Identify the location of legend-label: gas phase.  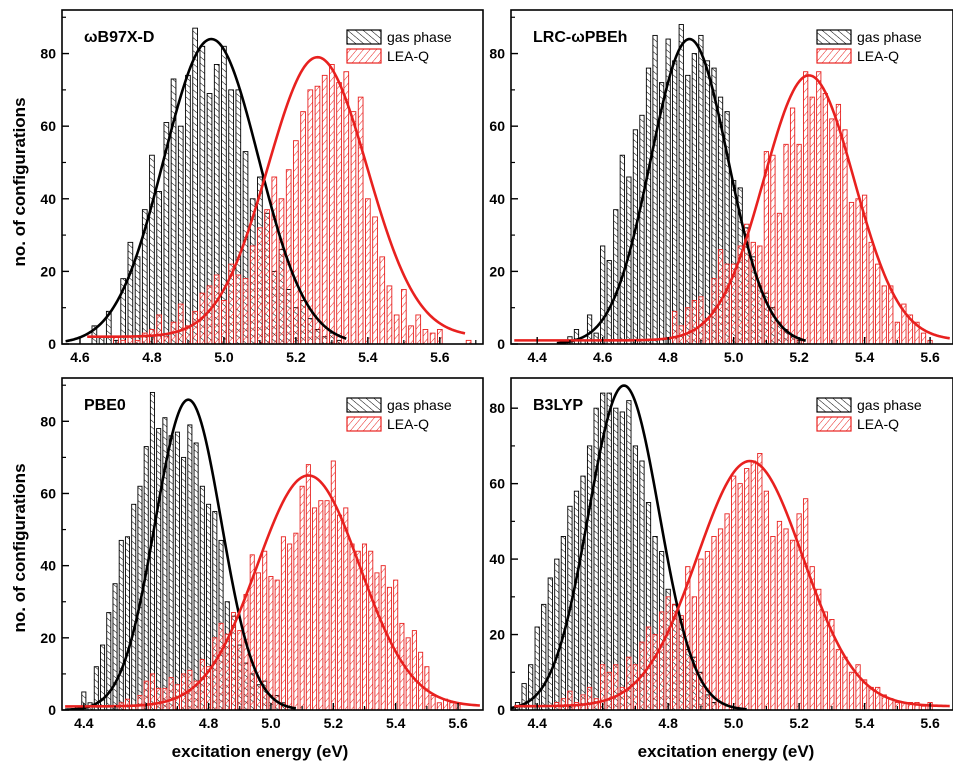
(419, 405).